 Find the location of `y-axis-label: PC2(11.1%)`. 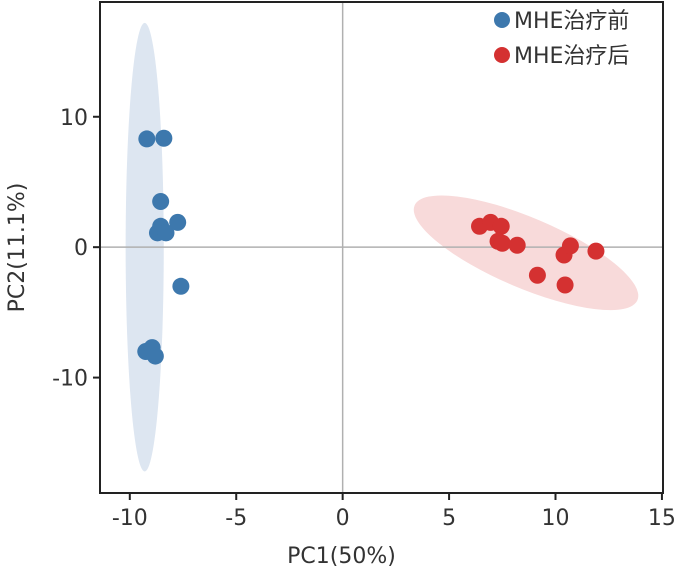

y-axis-label: PC2(11.1%) is located at coordinates (17, 248).